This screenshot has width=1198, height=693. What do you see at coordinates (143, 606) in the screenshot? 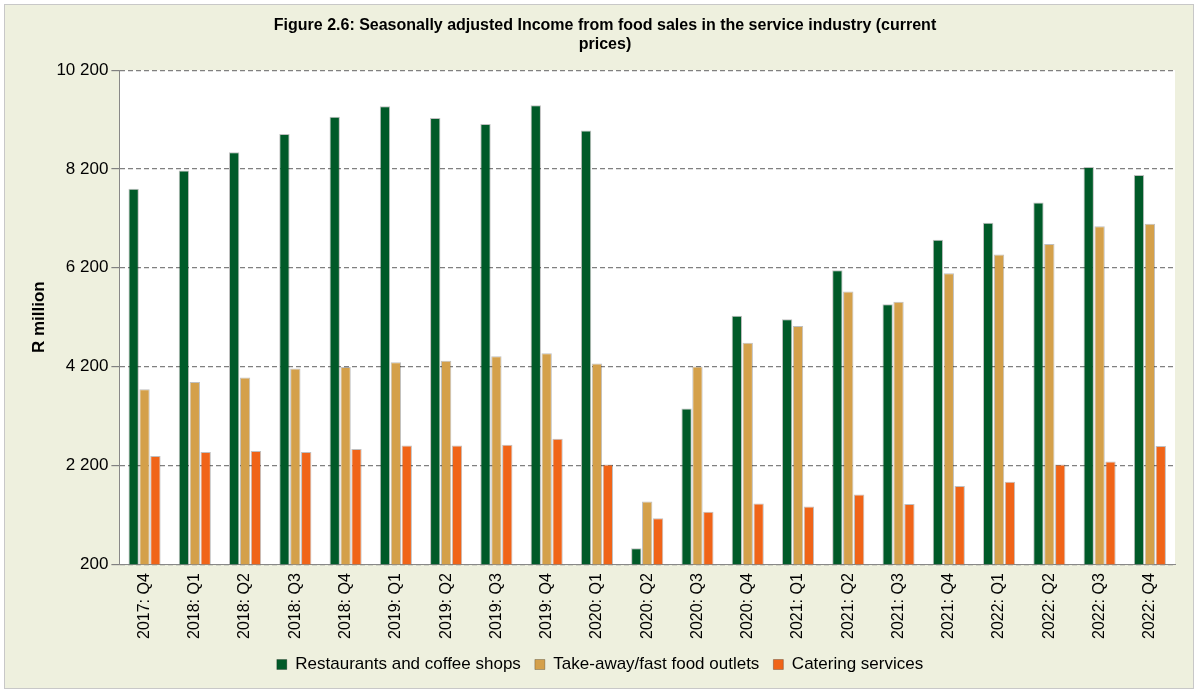
I see `x-tick-label: 2017: Q4` at bounding box center [143, 606].